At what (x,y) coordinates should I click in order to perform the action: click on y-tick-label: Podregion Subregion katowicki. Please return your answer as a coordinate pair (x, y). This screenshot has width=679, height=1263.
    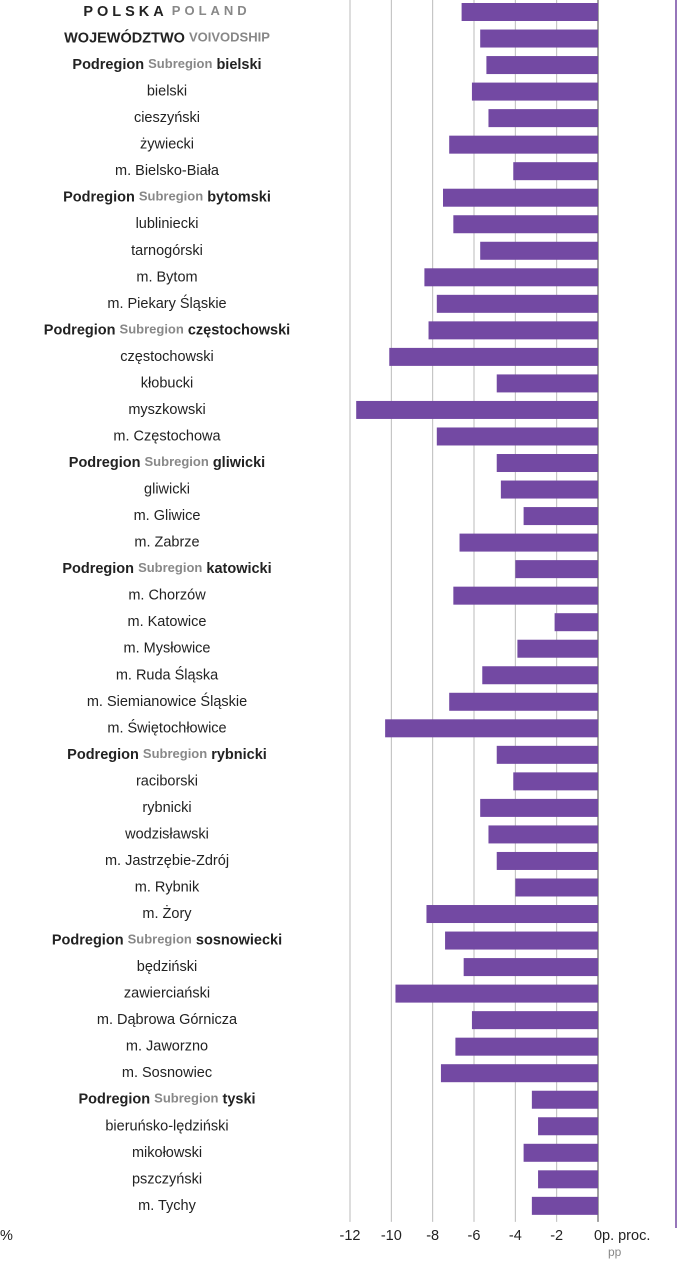
    Looking at the image, I should click on (166, 569).